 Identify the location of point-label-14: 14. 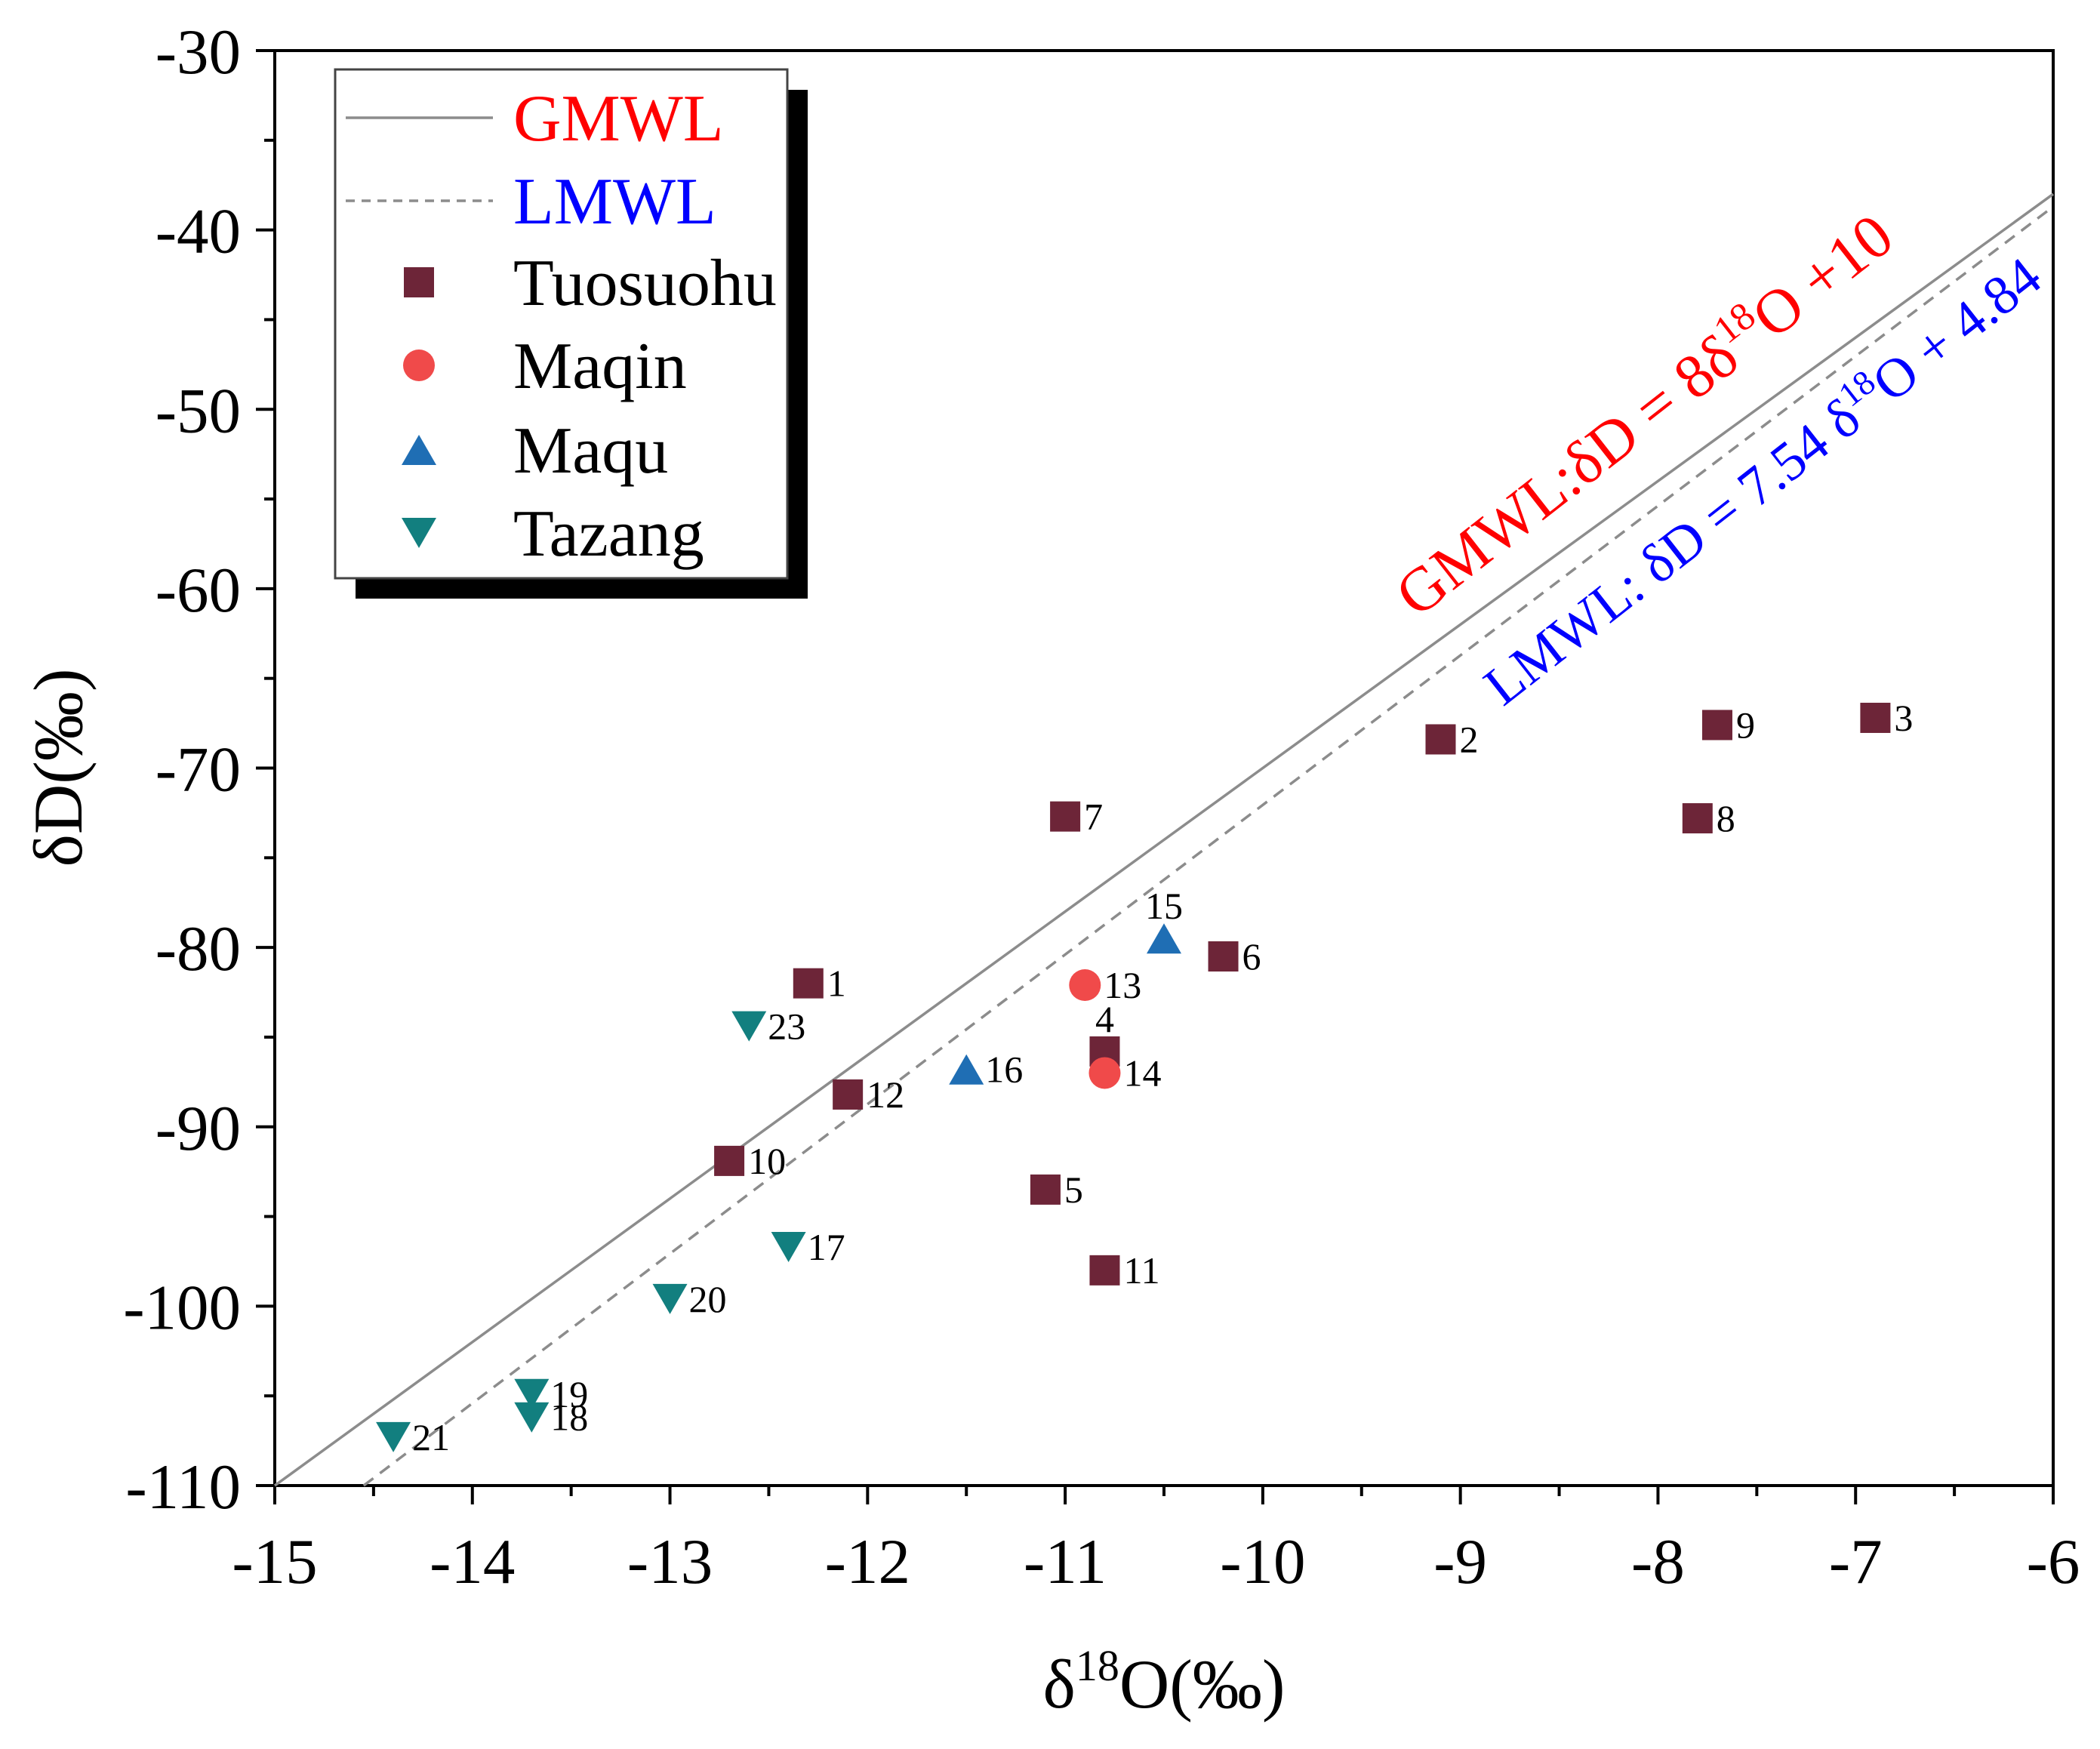
(1142, 1073).